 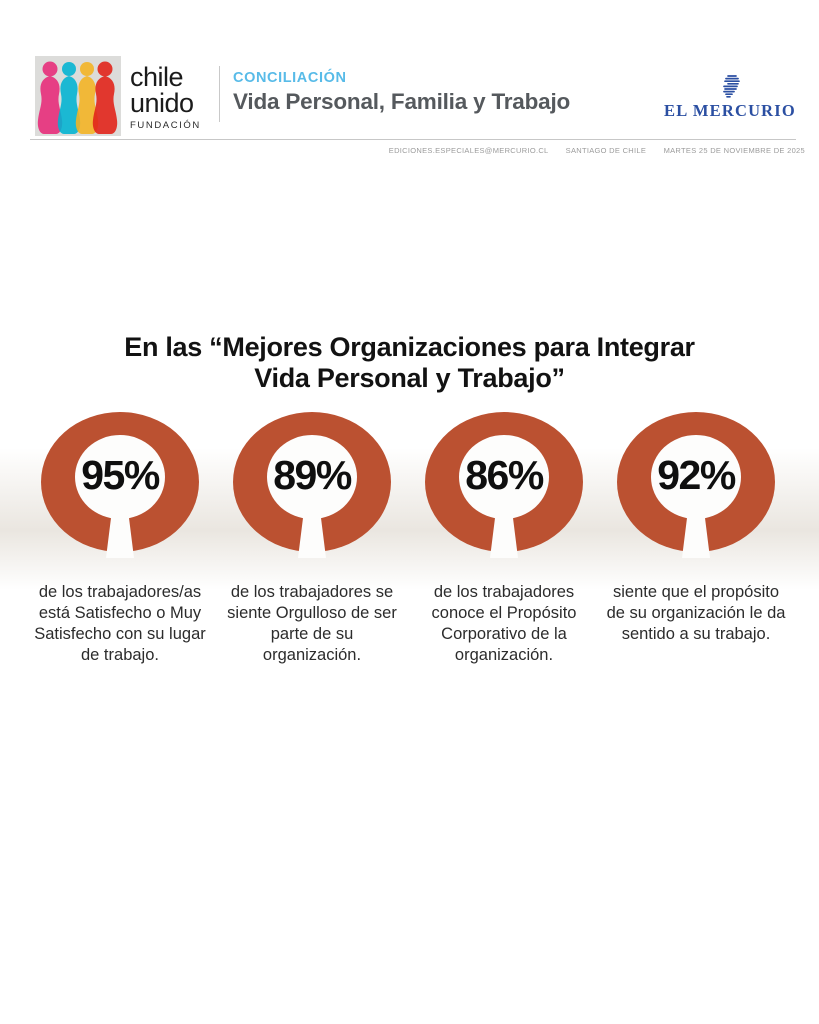 I want to click on section-title: Vida Personal, Familia y Trabajo, so click(x=402, y=101).